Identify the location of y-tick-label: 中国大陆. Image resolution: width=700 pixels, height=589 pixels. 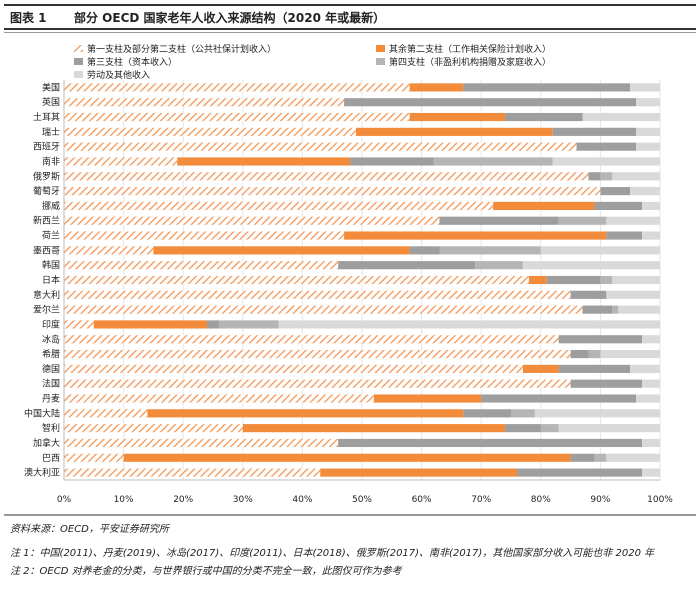
(42, 413).